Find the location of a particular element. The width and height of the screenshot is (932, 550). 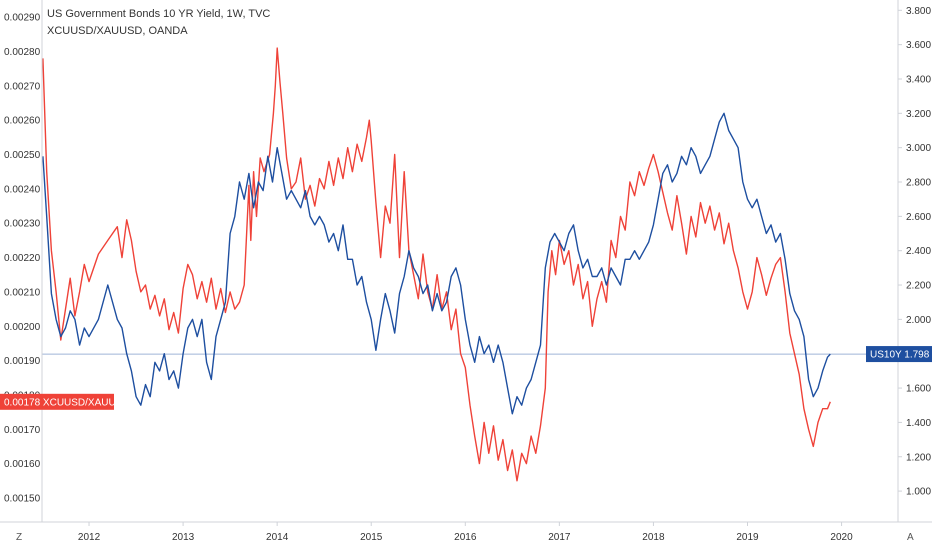

x-tick-label: 2012 is located at coordinates (89, 537).